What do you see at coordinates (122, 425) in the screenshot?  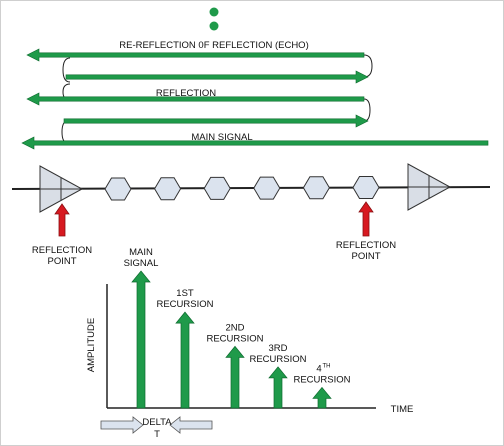 I see `delta-t-left-arrow` at bounding box center [122, 425].